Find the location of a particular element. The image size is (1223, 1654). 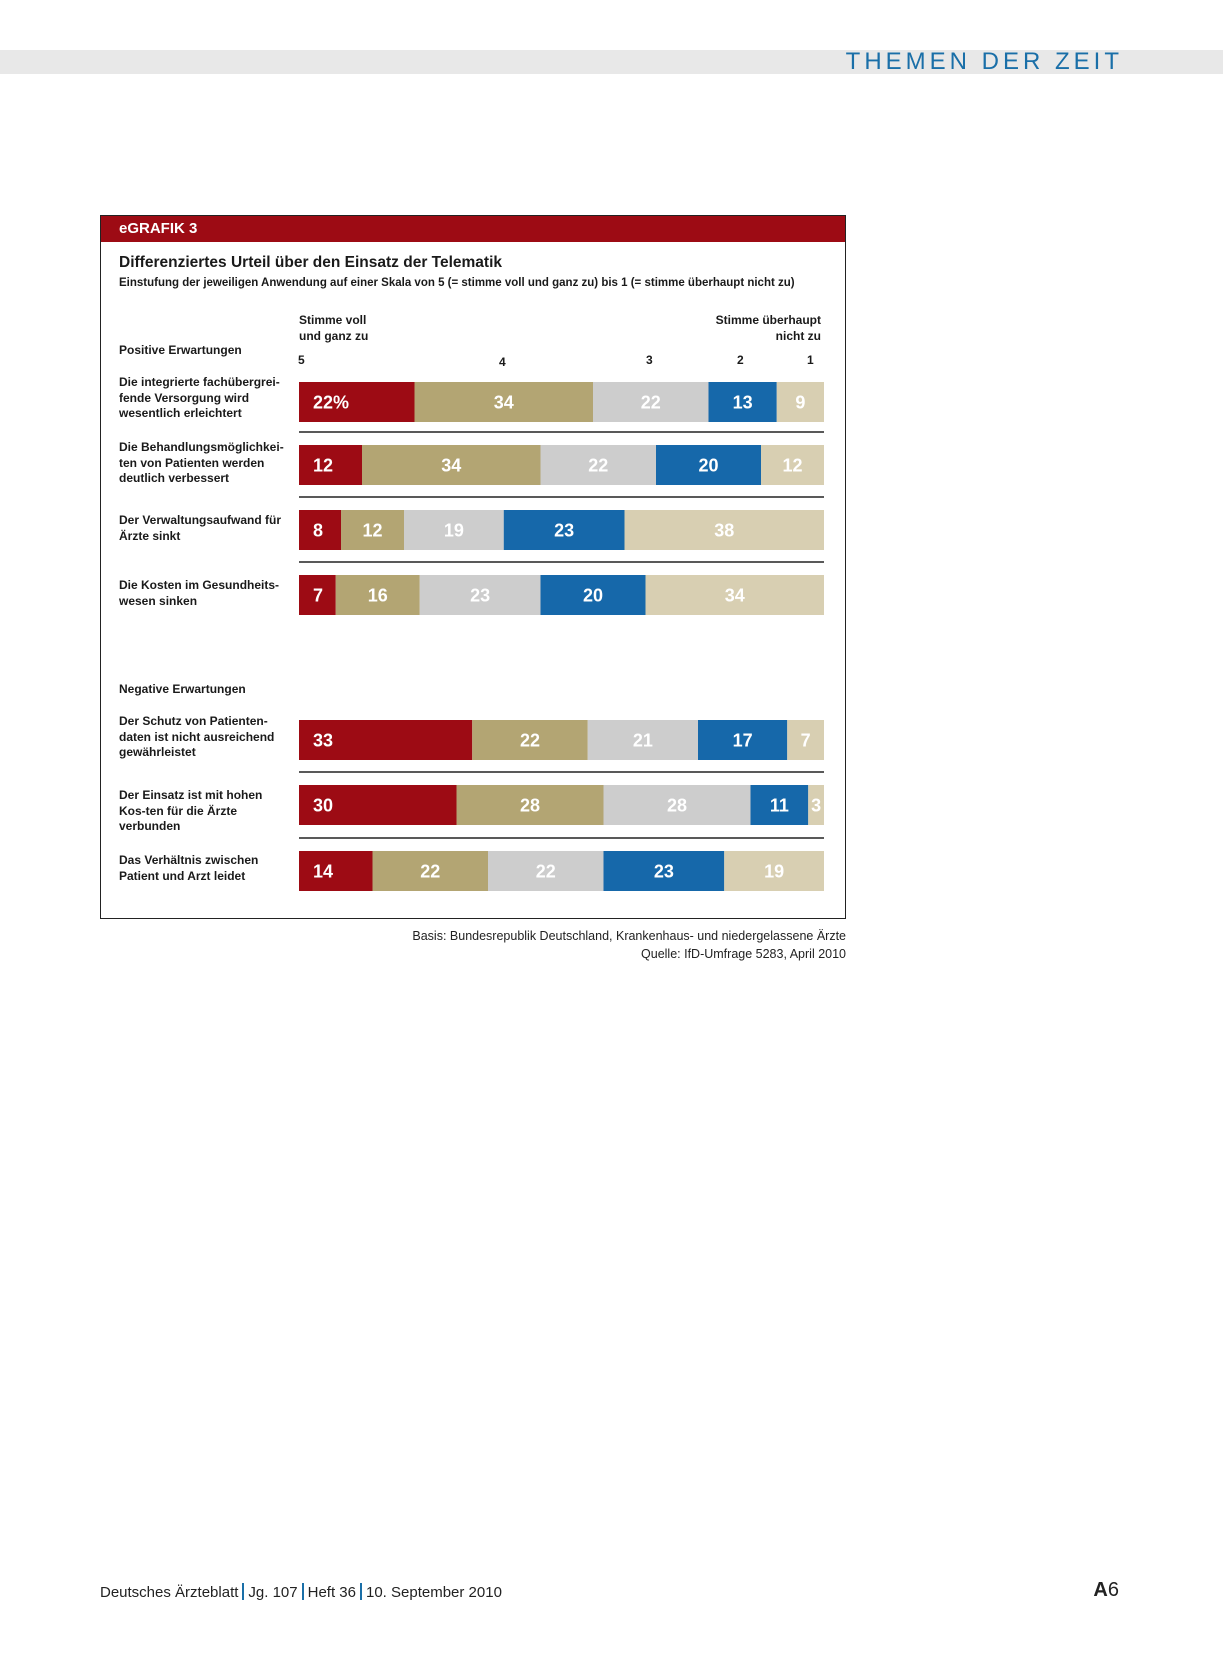

scale-point-5: 5 is located at coordinates (301, 360).